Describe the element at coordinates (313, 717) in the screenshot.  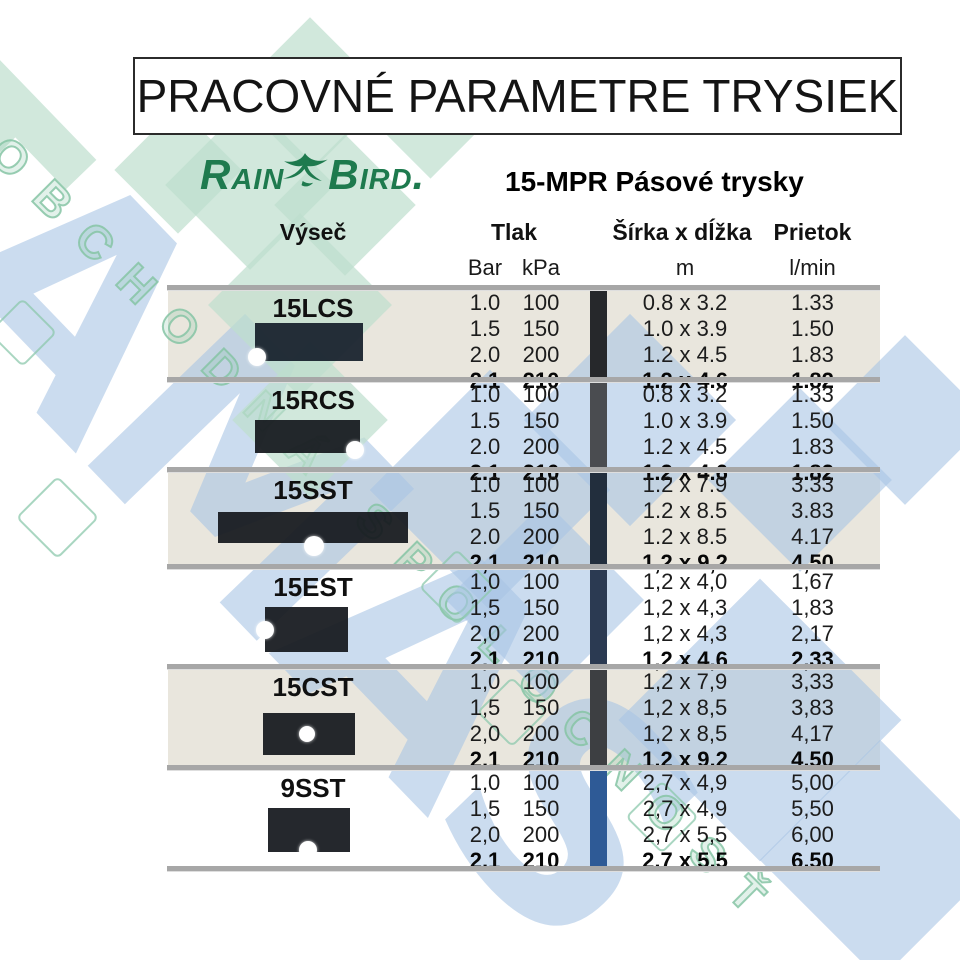
I see `sector-column: 15CST` at that location.